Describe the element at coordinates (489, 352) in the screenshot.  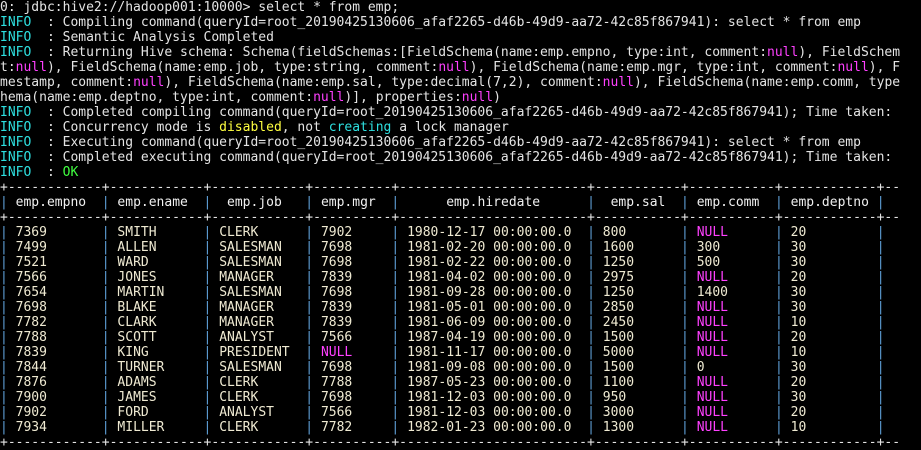
I see `table-cell: 1981-11-17 00:00:00.0` at that location.